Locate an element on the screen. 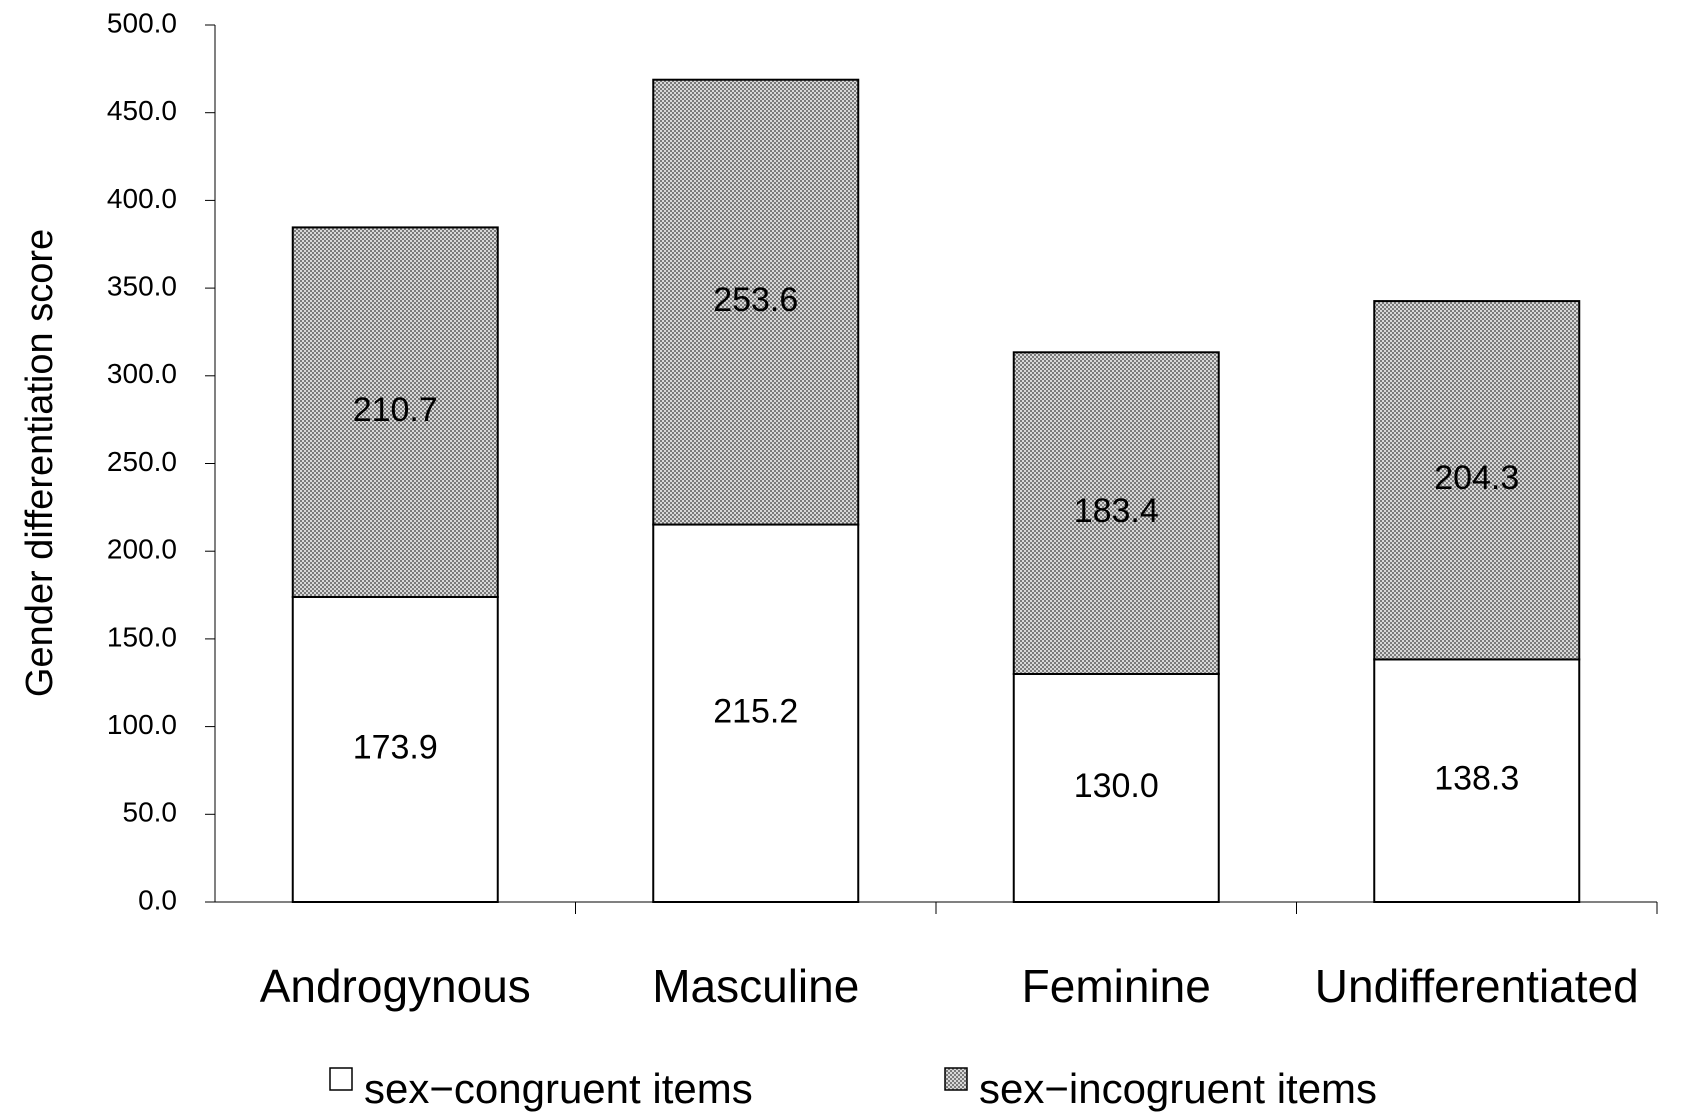  y-axis-label: Gender differentiation score is located at coordinates (40, 463).